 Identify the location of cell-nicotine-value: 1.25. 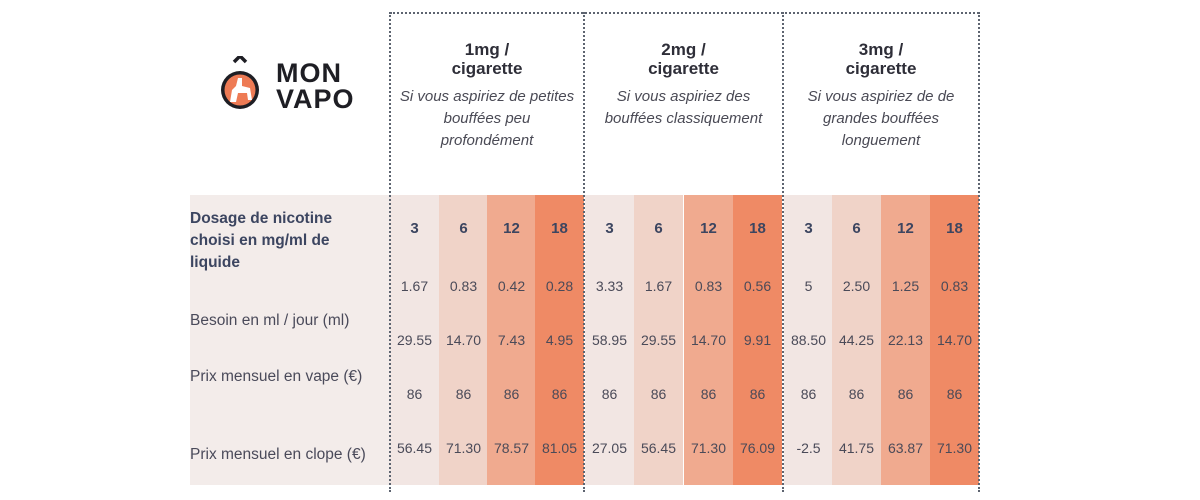
(905, 286).